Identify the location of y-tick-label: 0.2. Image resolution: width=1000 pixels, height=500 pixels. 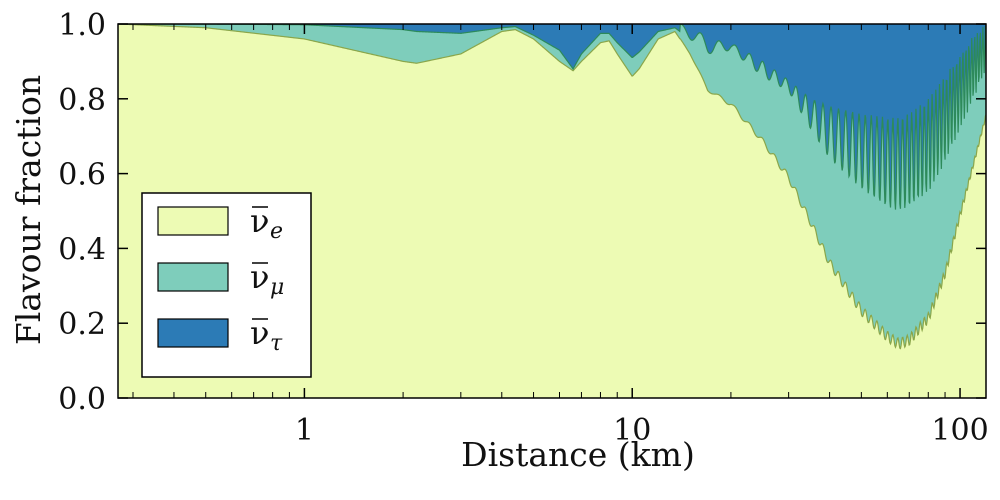
(82, 324).